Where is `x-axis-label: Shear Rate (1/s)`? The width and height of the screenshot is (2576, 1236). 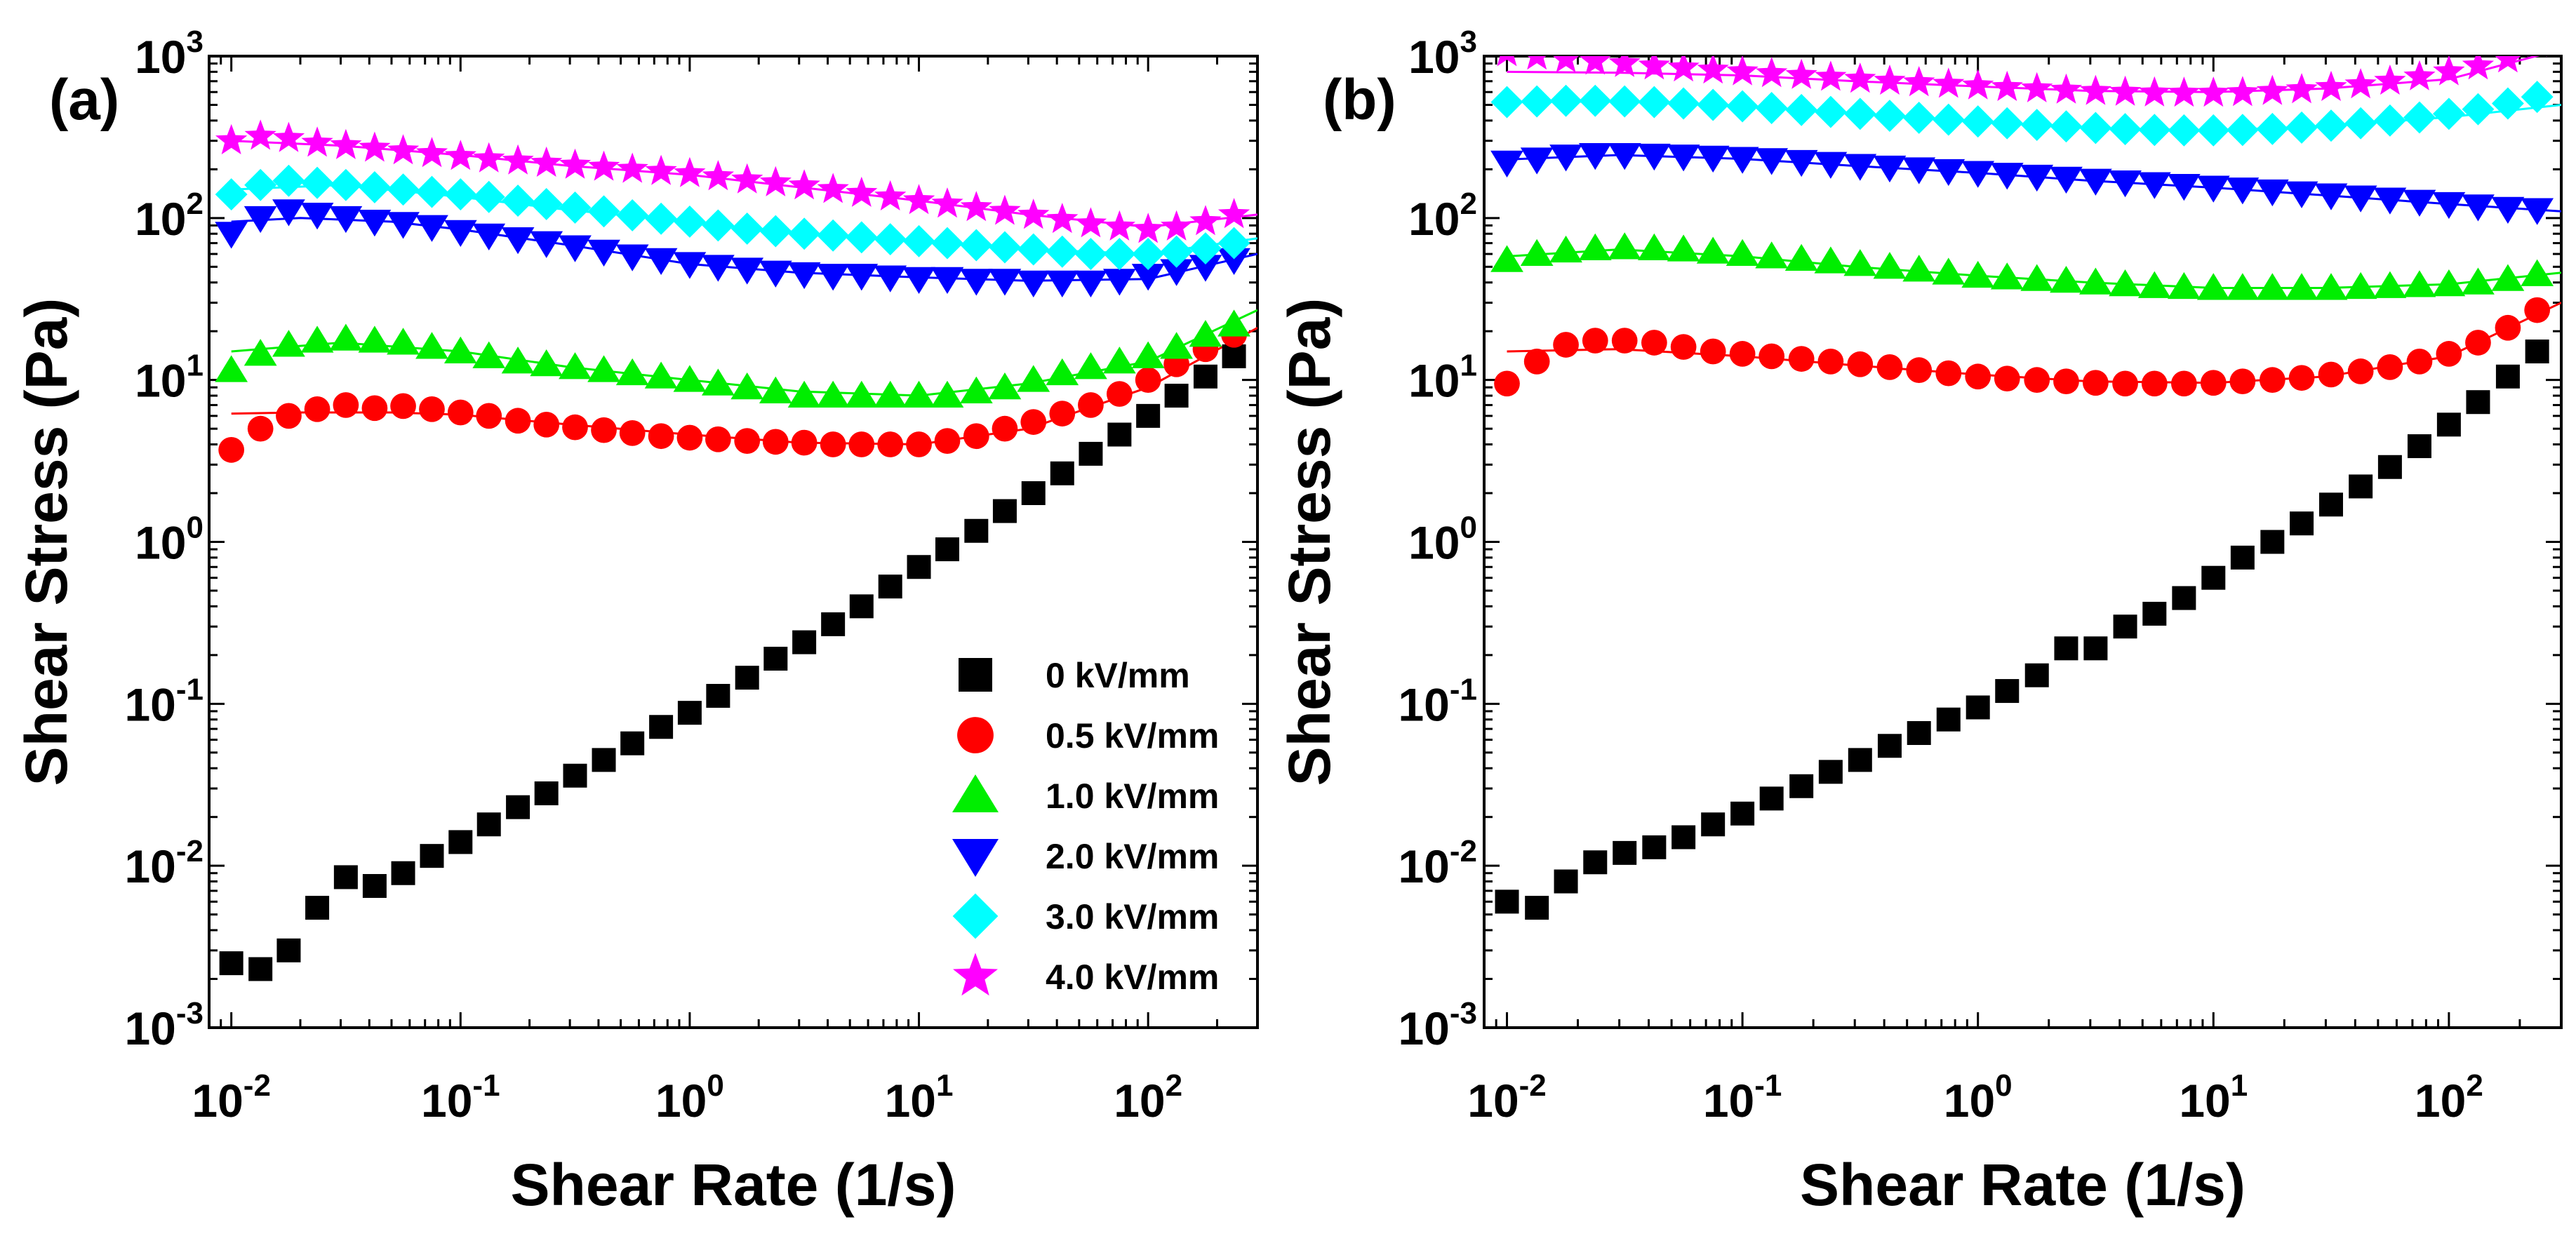
x-axis-label: Shear Rate (1/s) is located at coordinates (2022, 1185).